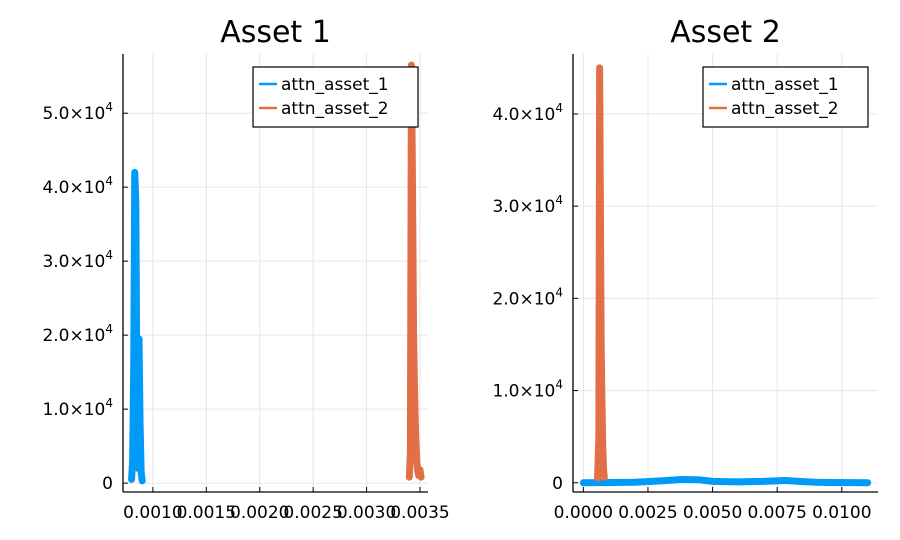  What do you see at coordinates (776, 513) in the screenshot?
I see `x-tick-label: 0.0075` at bounding box center [776, 513].